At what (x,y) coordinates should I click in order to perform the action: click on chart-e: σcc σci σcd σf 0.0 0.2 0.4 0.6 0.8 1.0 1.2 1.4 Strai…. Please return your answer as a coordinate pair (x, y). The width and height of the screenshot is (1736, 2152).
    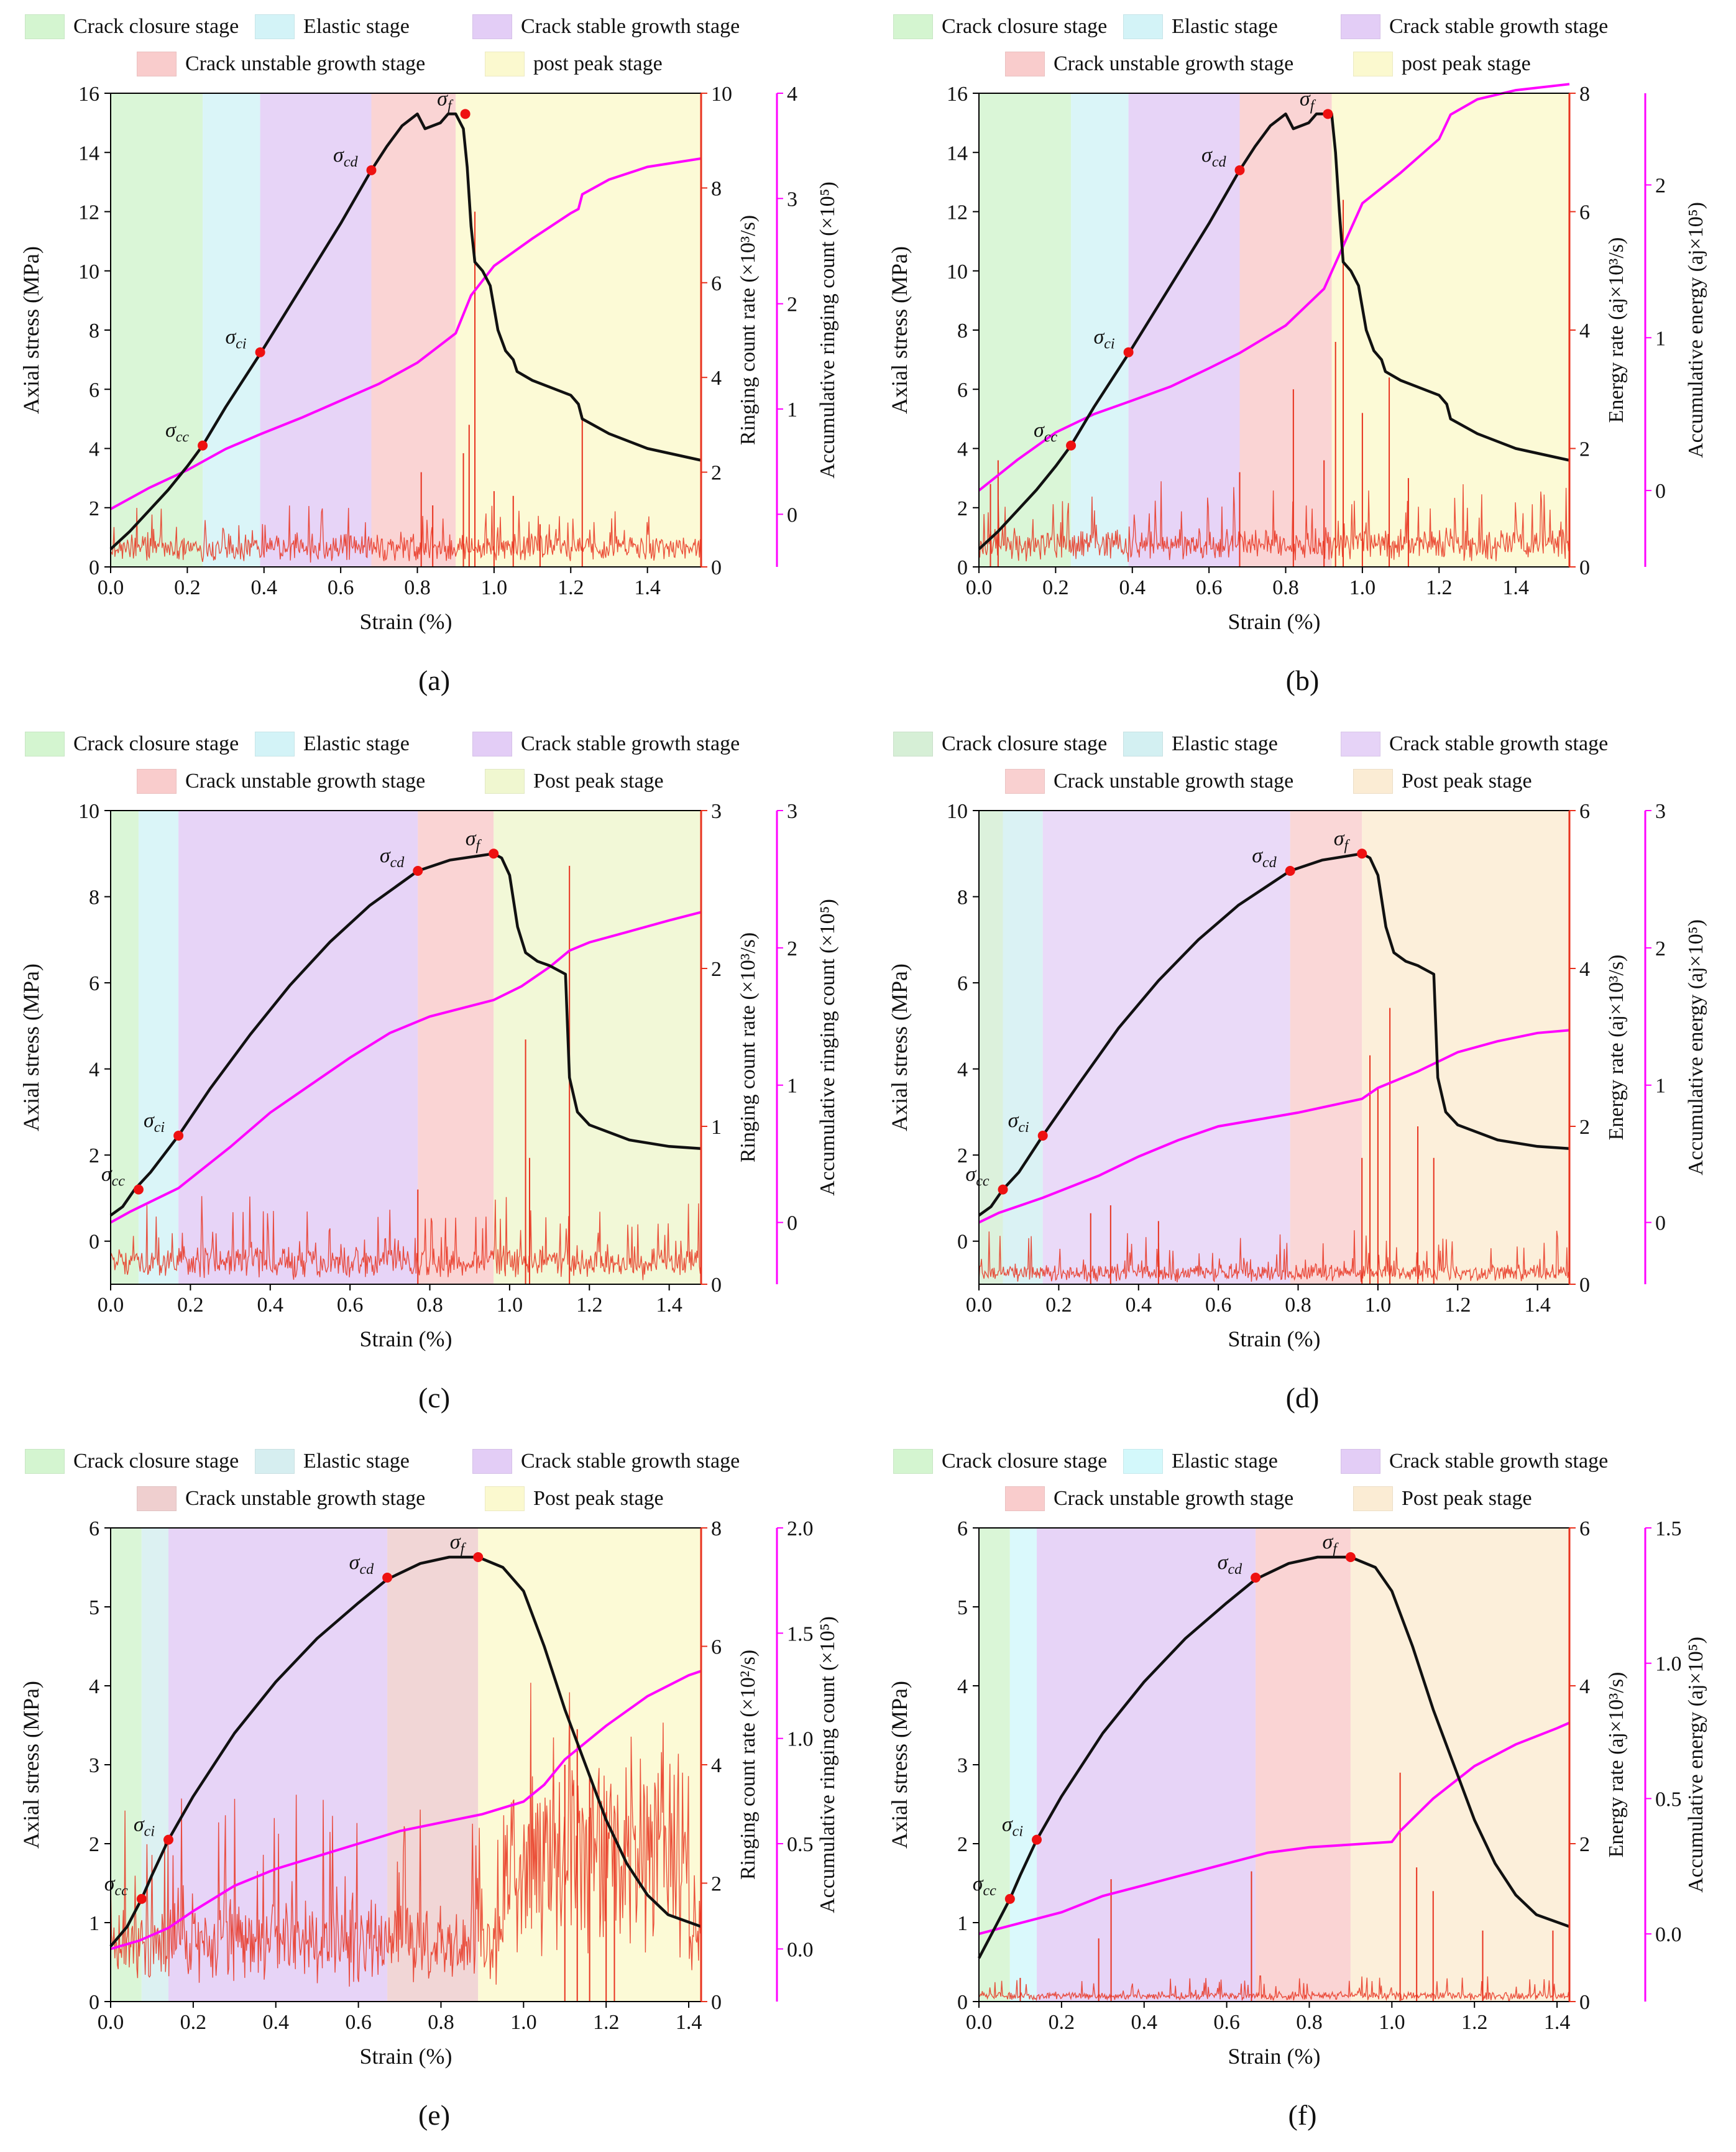
    Looking at the image, I should click on (429, 1793).